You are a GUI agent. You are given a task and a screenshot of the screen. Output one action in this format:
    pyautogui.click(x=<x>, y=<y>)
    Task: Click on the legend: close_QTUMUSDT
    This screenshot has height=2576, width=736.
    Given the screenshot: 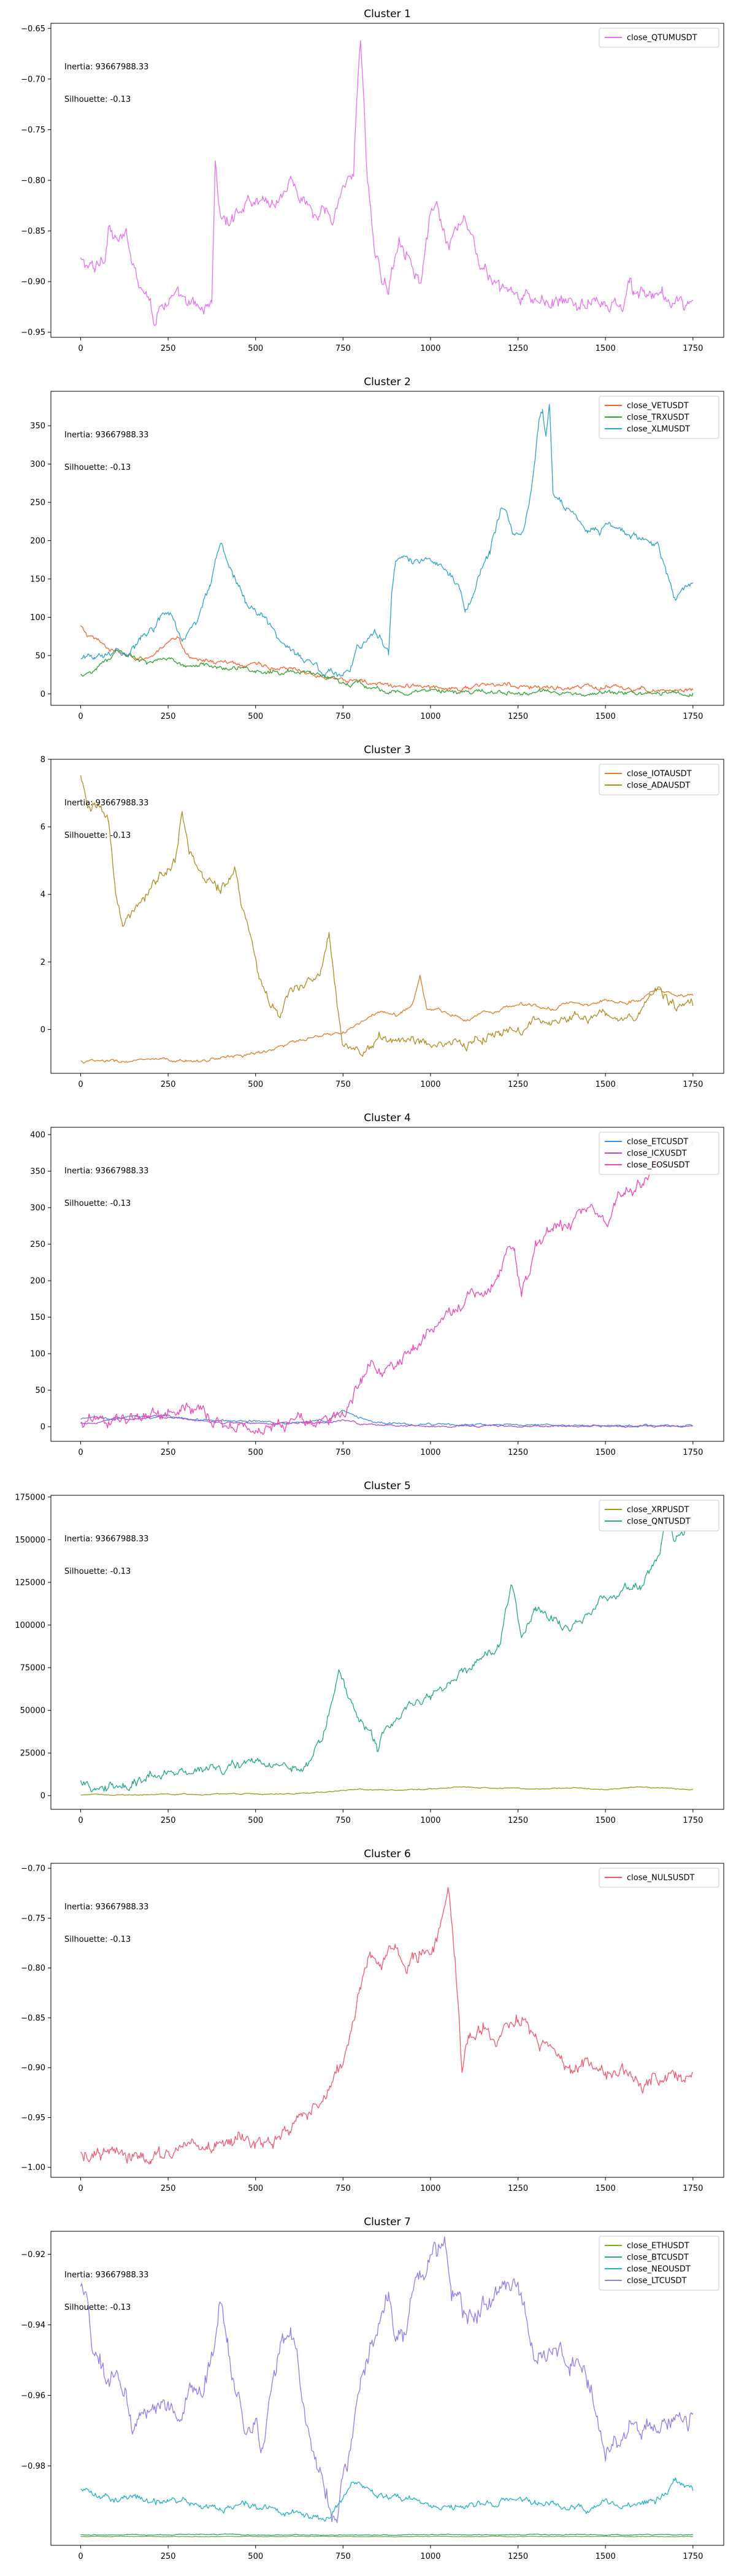 What is the action you would take?
    pyautogui.click(x=659, y=38)
    